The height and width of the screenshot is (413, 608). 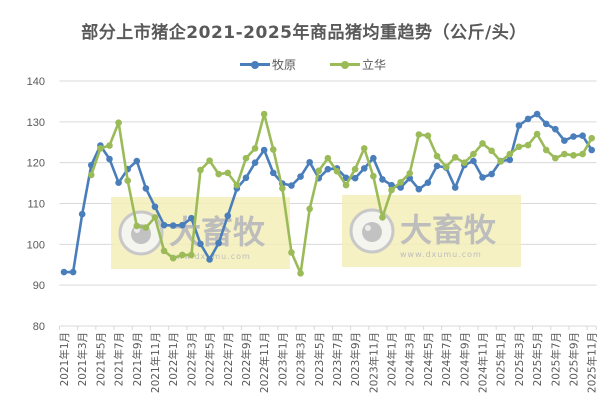 What do you see at coordinates (155, 362) in the screenshot?
I see `x-tick-label: 2021年11月` at bounding box center [155, 362].